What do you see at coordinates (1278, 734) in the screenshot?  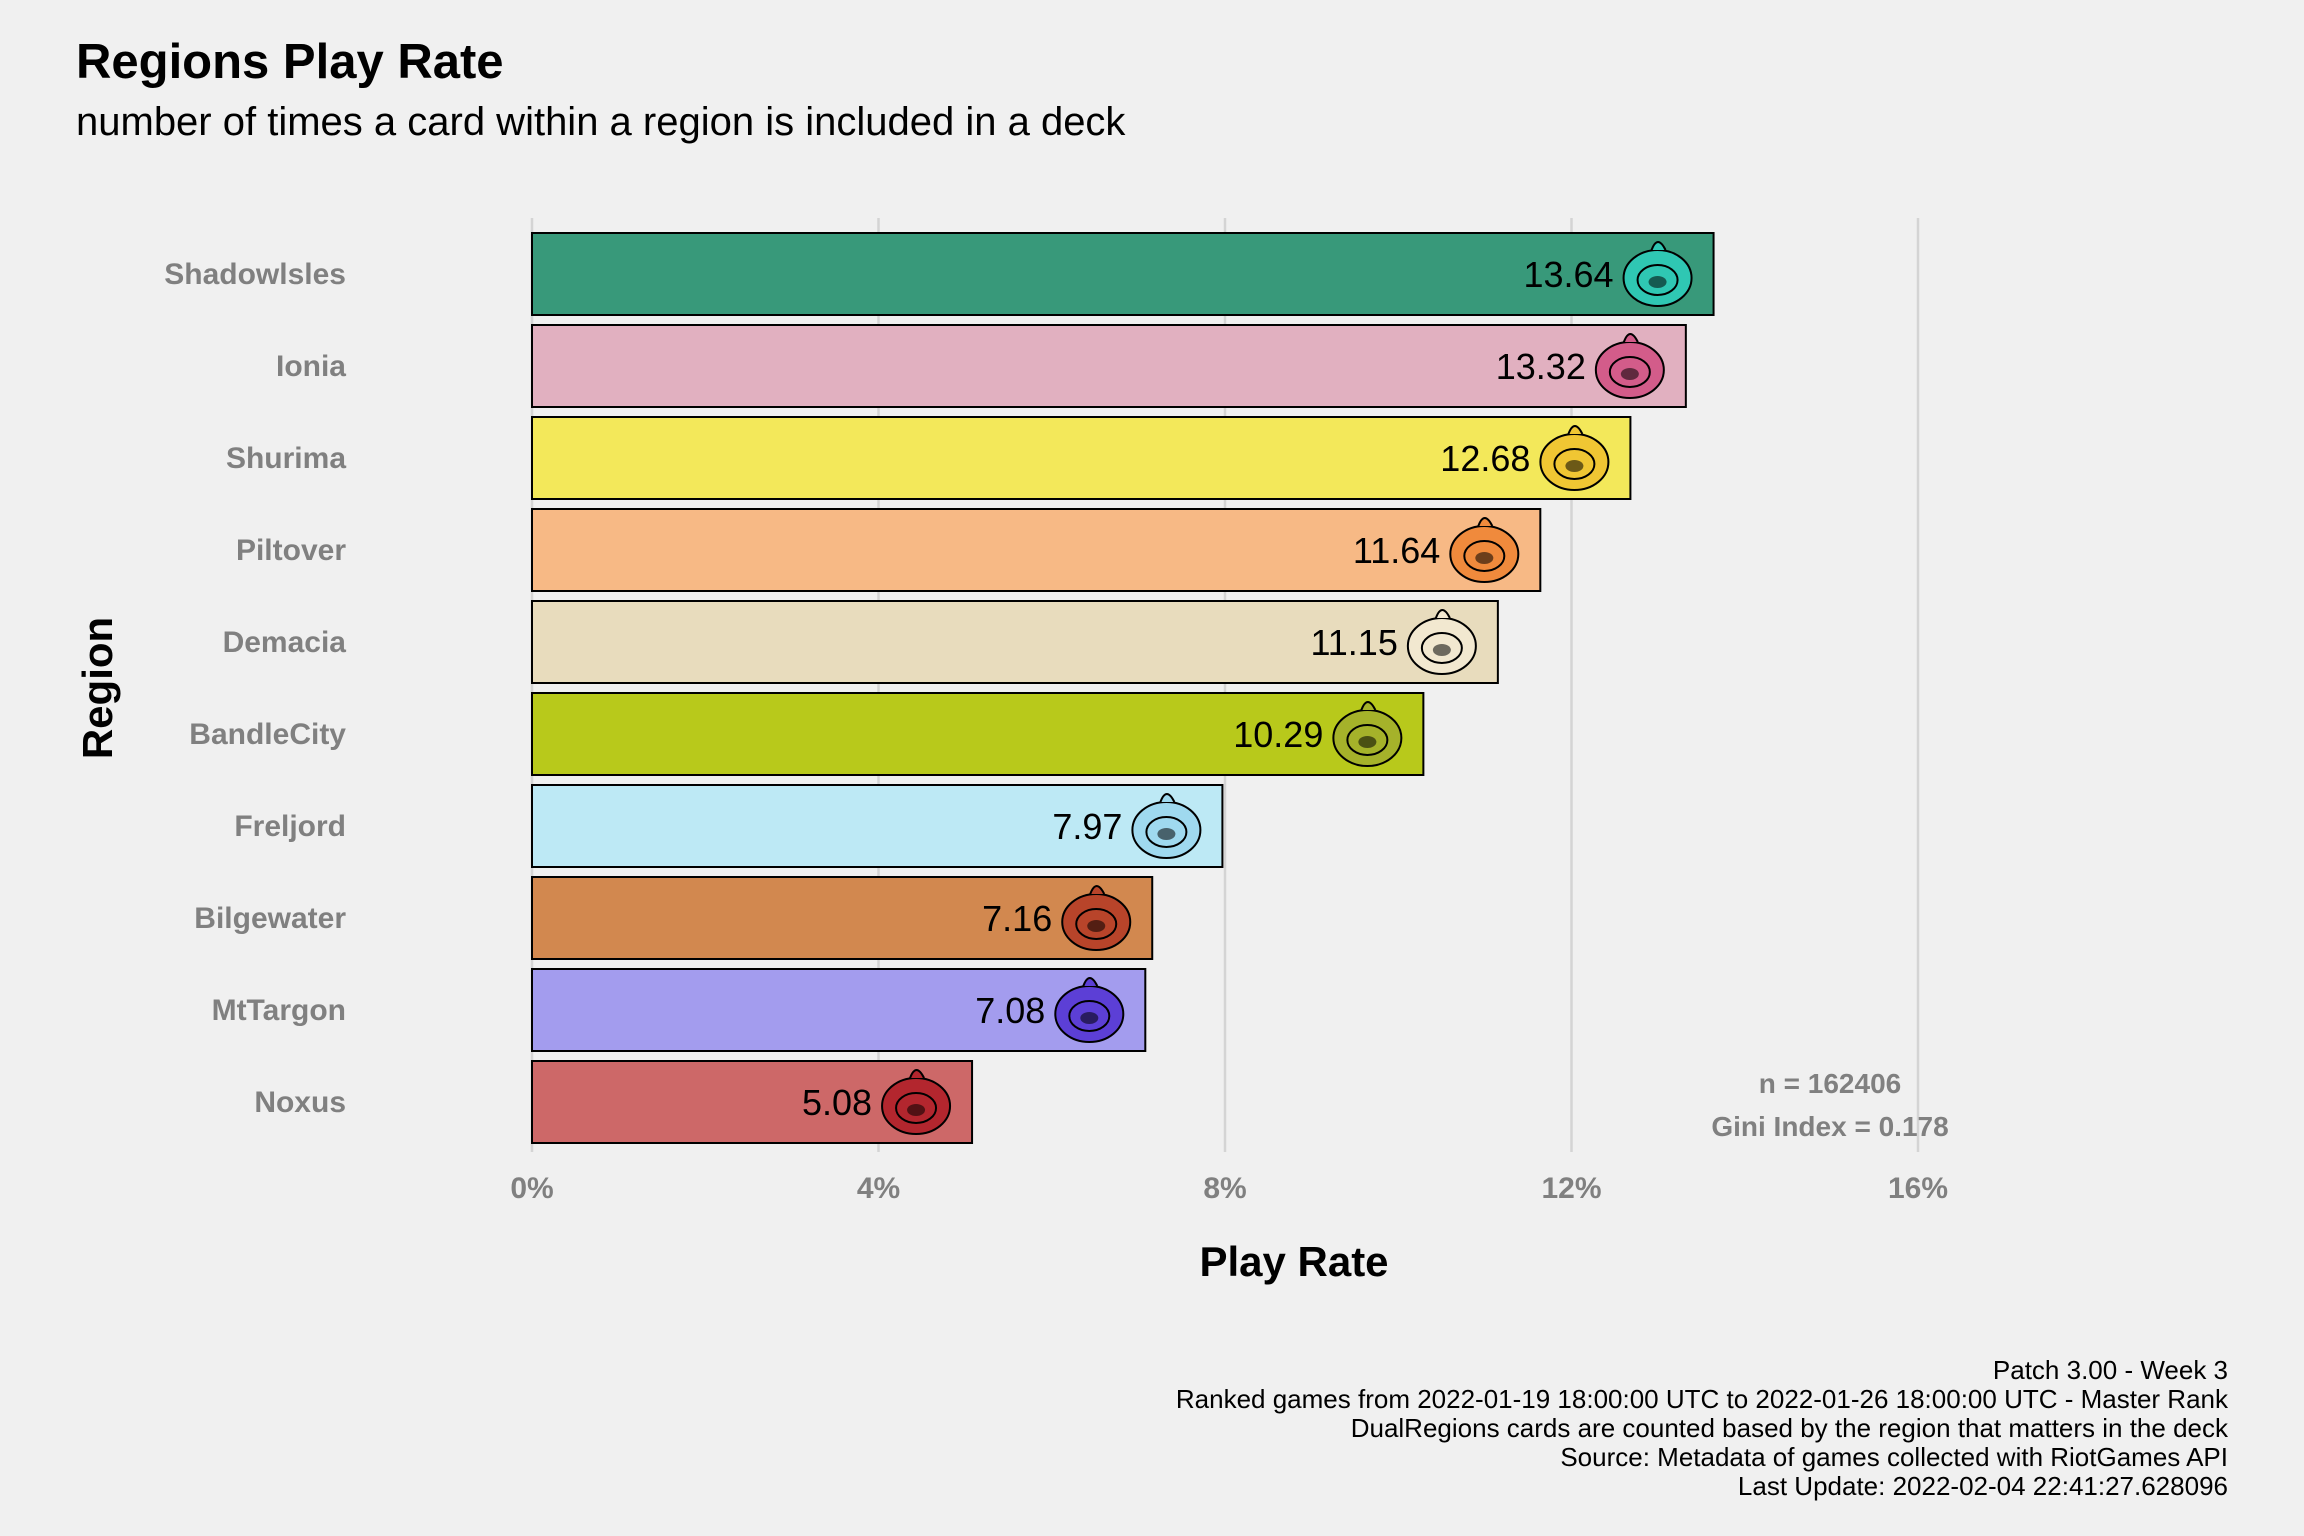 I see `value-label: 10.29` at bounding box center [1278, 734].